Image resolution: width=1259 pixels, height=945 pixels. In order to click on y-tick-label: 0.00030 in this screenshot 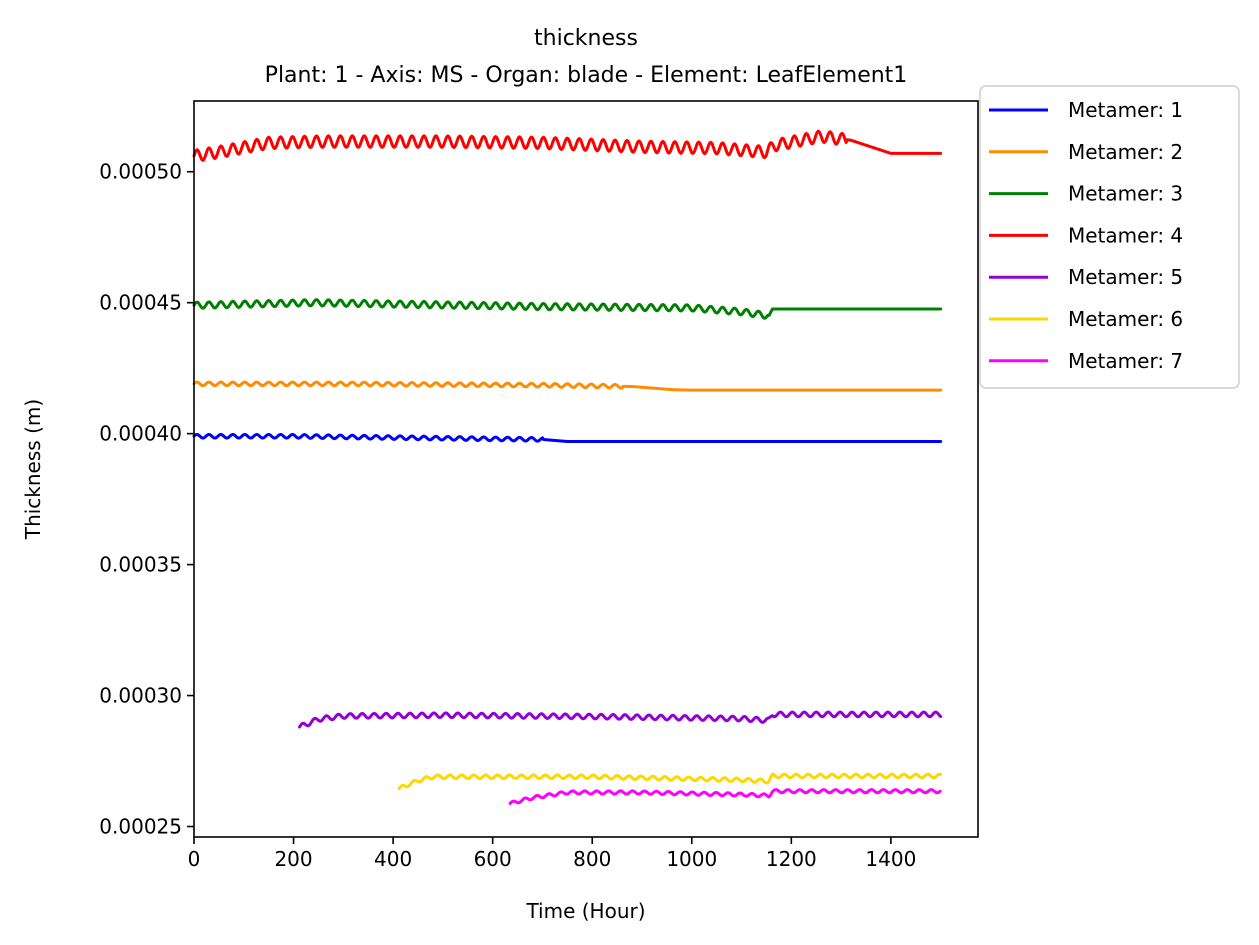, I will do `click(140, 696)`.